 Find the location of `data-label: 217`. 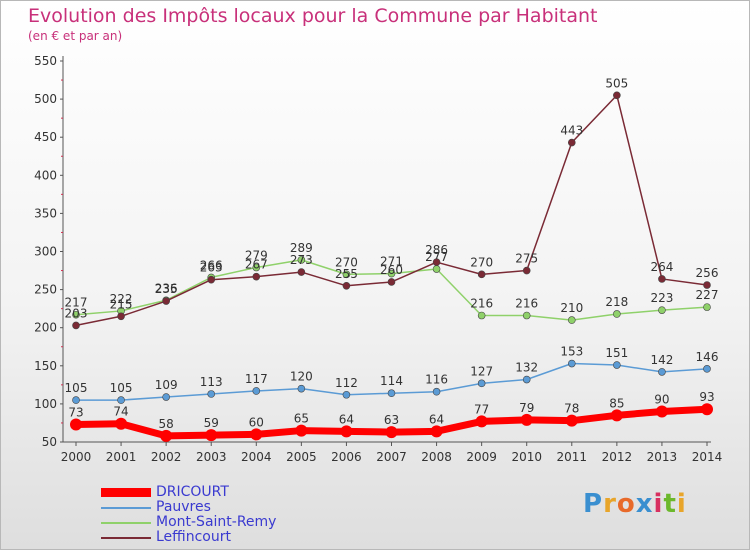

data-label: 217 is located at coordinates (76, 303).